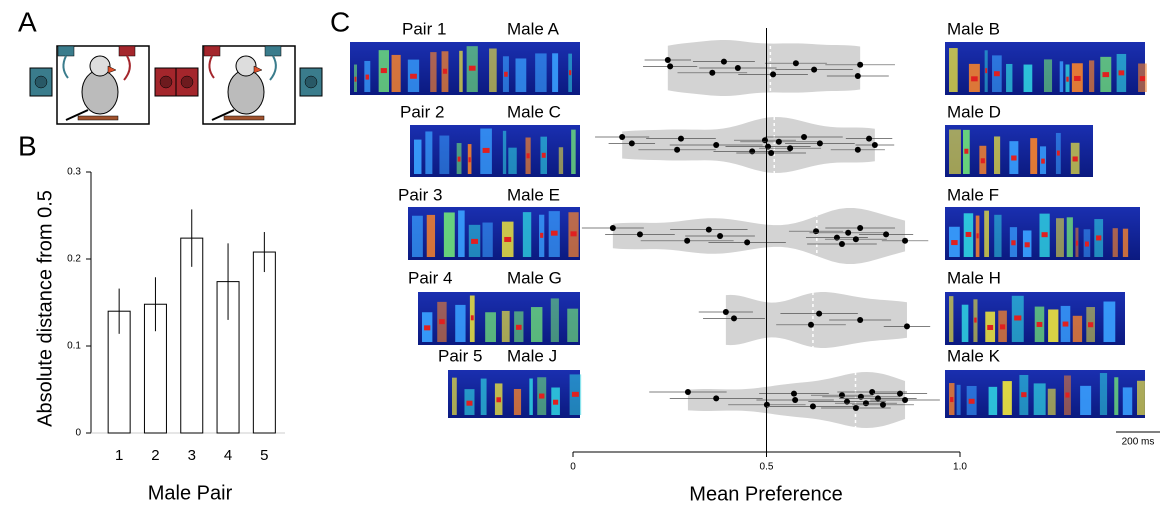 The image size is (1161, 507). I want to click on pair-label: Pair 2, so click(422, 111).